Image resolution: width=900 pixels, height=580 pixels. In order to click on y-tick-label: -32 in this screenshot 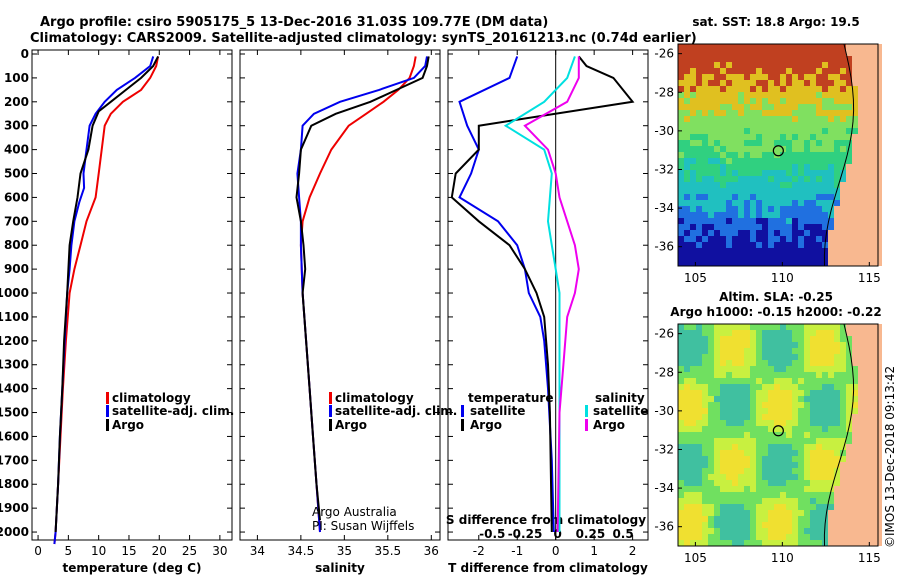, I will do `click(664, 449)`.